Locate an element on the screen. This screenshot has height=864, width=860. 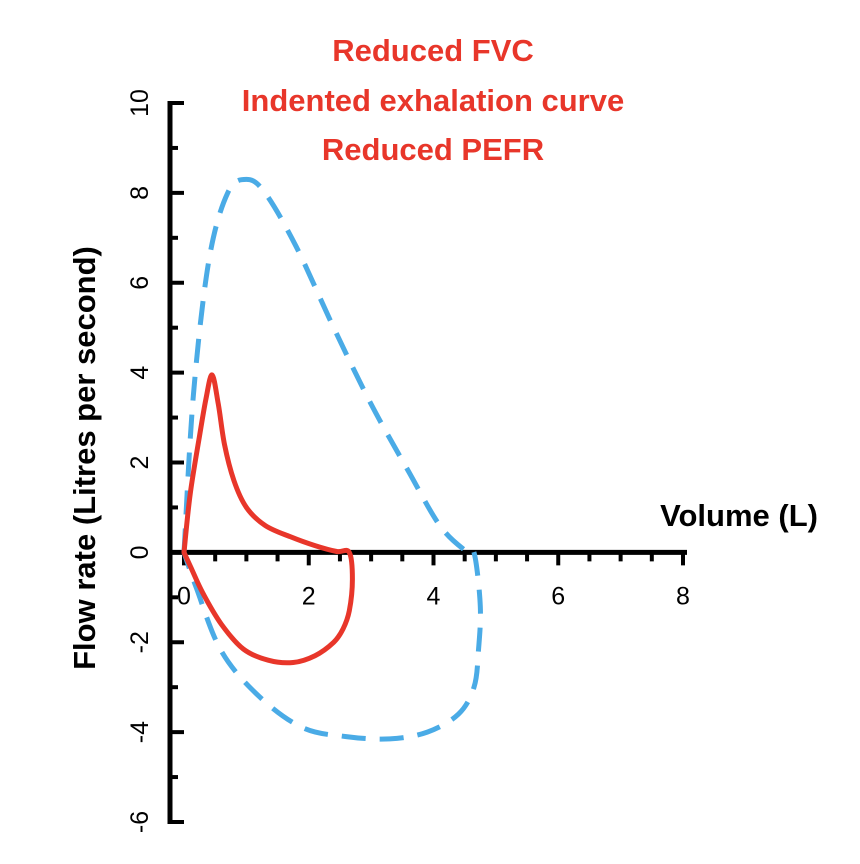
title-line-2: Indented exhalation curve is located at coordinates (433, 100).